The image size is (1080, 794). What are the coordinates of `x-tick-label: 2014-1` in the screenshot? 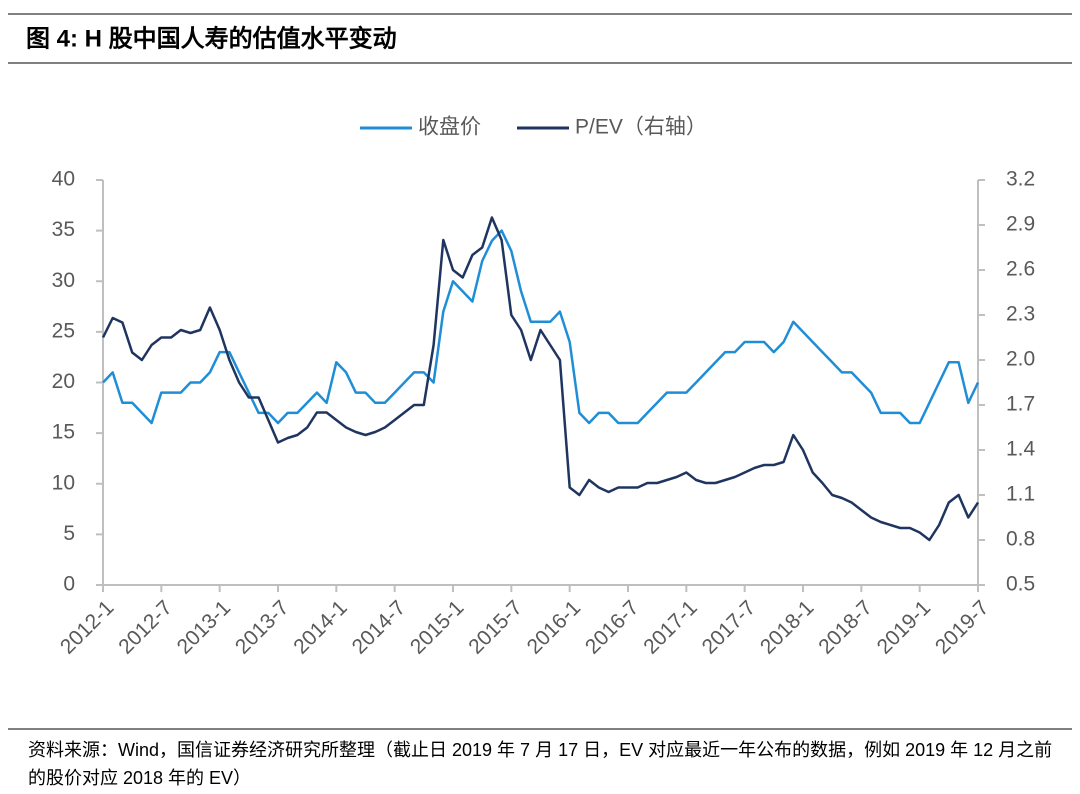 It's located at (320, 627).